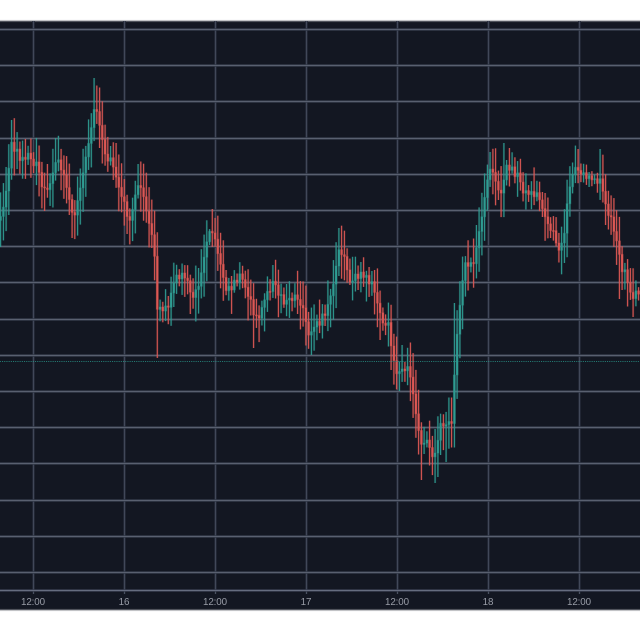  What do you see at coordinates (306, 602) in the screenshot?
I see `svg-text: 17` at bounding box center [306, 602].